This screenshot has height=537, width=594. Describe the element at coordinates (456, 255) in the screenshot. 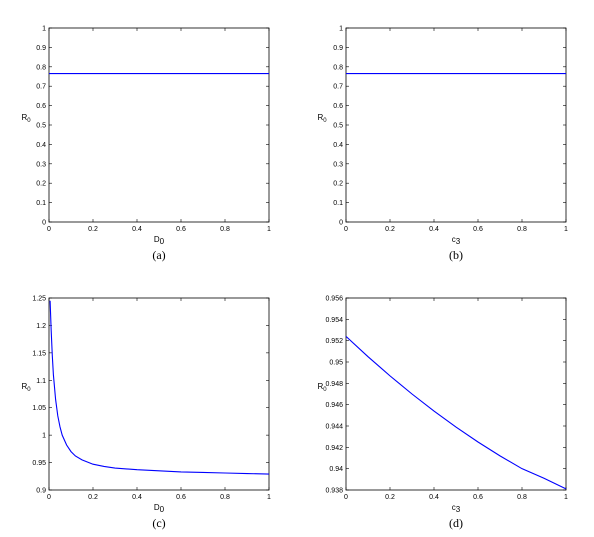

I see `panel-caption: (b)` at that location.